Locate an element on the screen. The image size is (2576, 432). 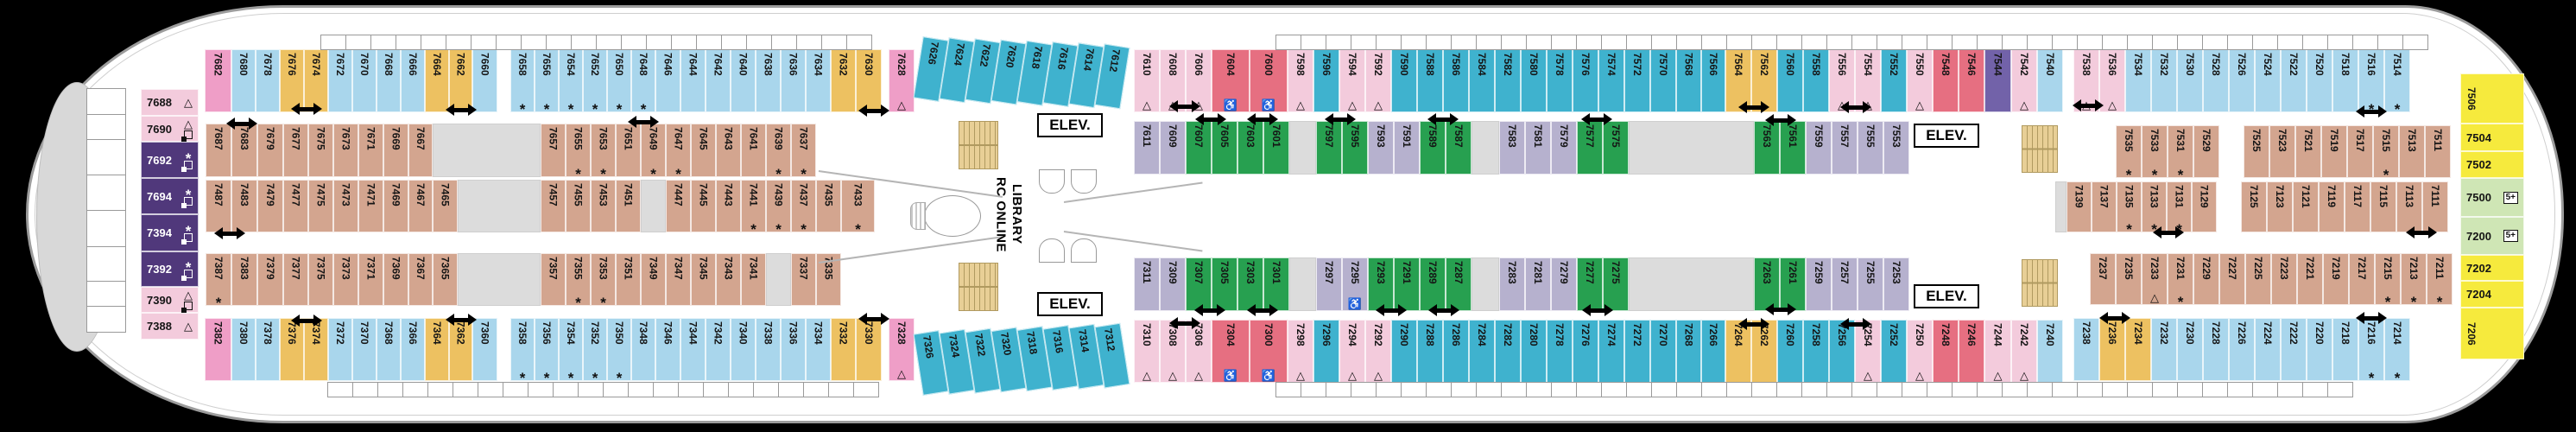
cabin-7295: 7295 ♿ is located at coordinates (1355, 284).